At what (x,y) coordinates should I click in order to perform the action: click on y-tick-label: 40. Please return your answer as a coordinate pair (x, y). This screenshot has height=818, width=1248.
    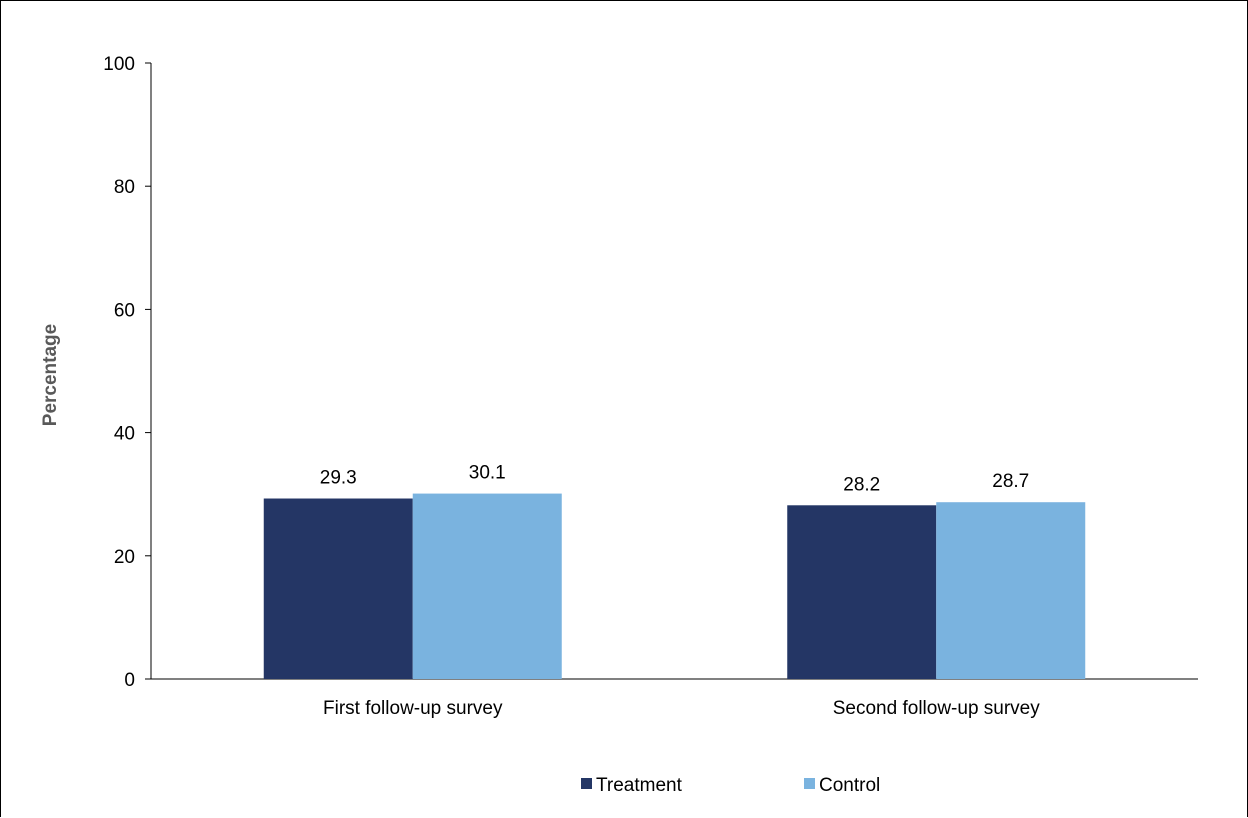
    Looking at the image, I should click on (124, 434).